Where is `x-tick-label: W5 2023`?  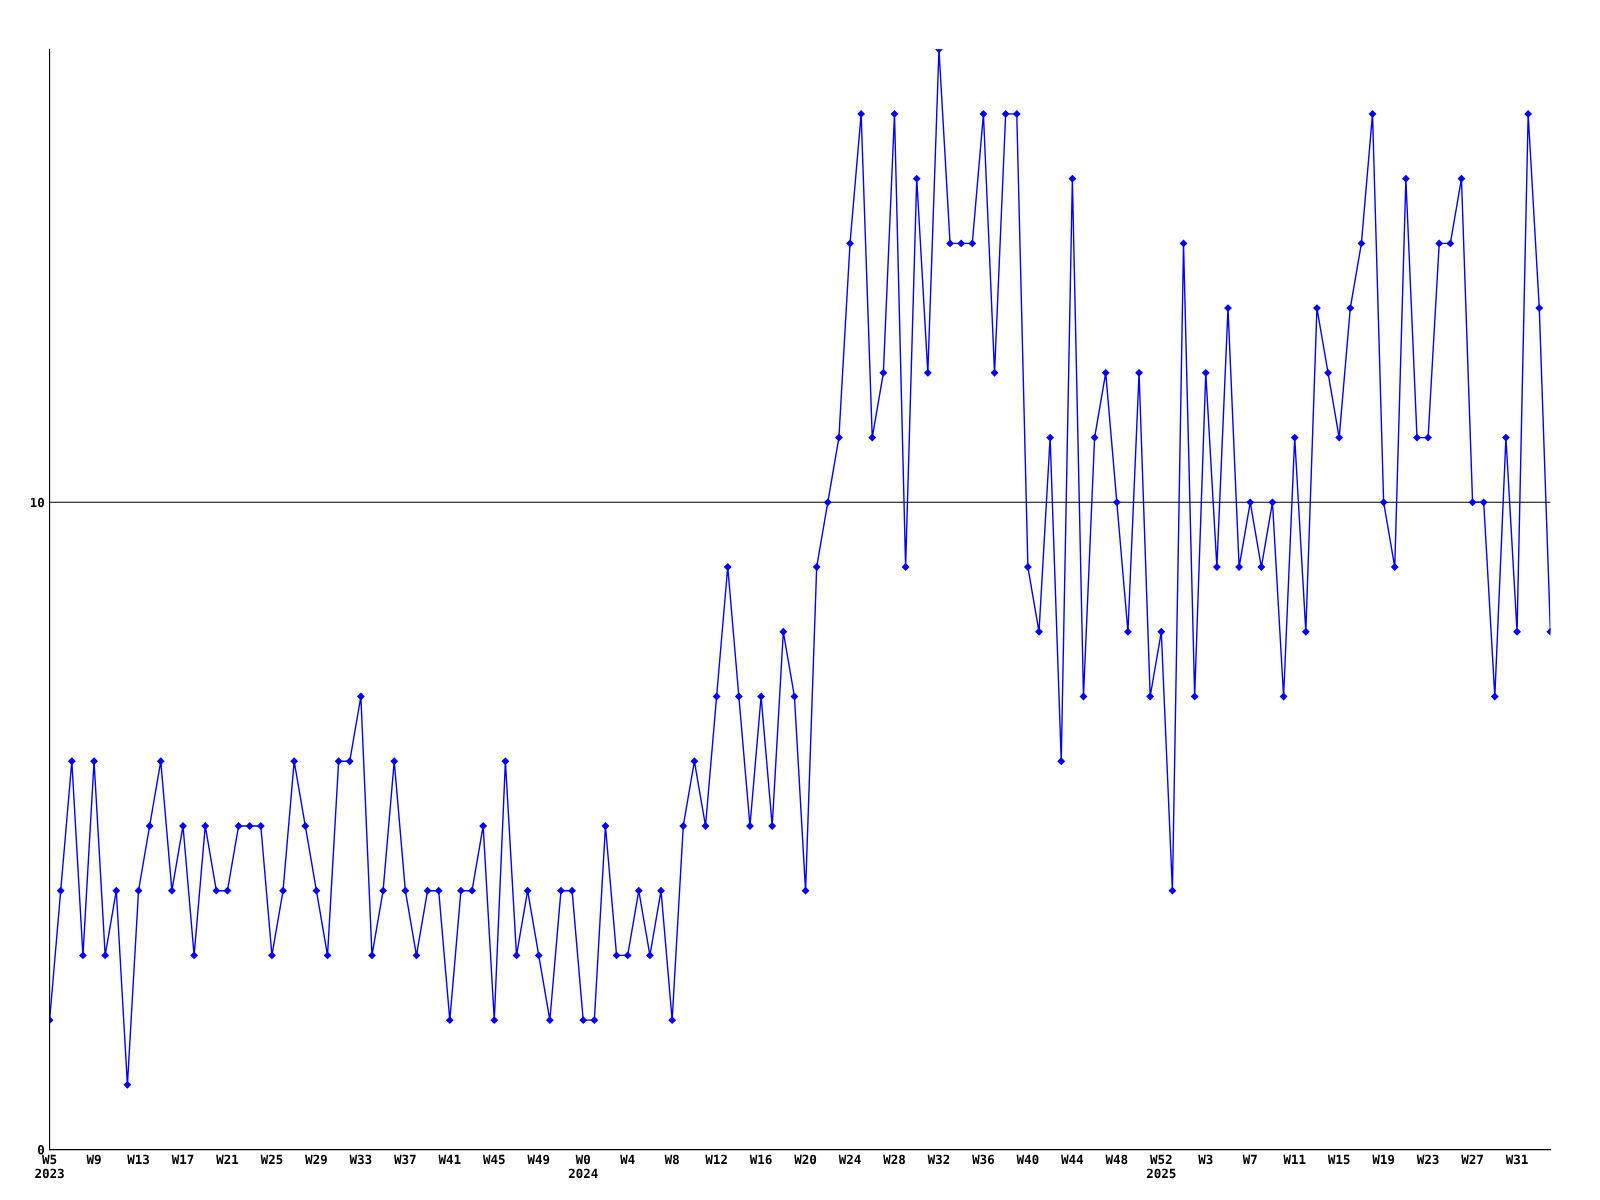 x-tick-label: W5 2023 is located at coordinates (49, 1166).